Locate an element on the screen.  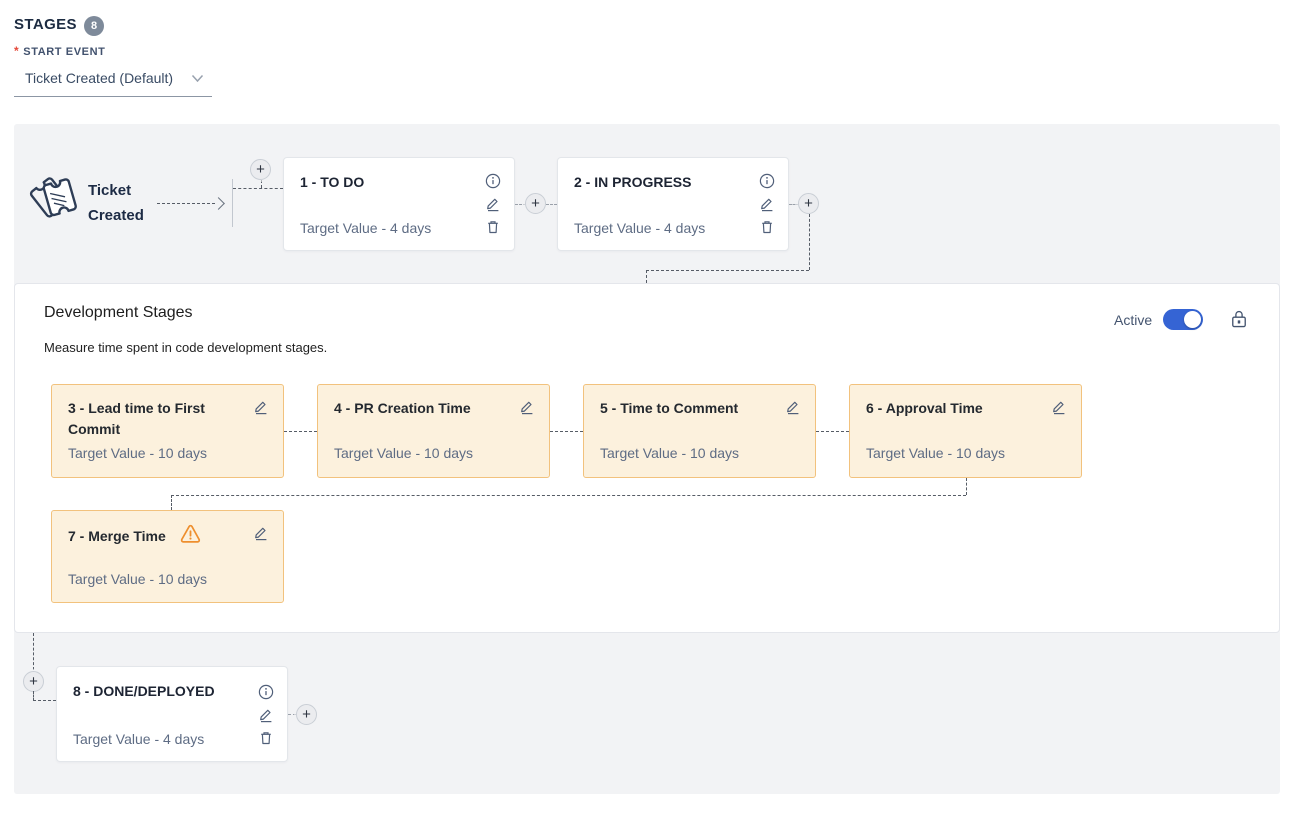
start-node-label: Ticket Created is located at coordinates (116, 203).